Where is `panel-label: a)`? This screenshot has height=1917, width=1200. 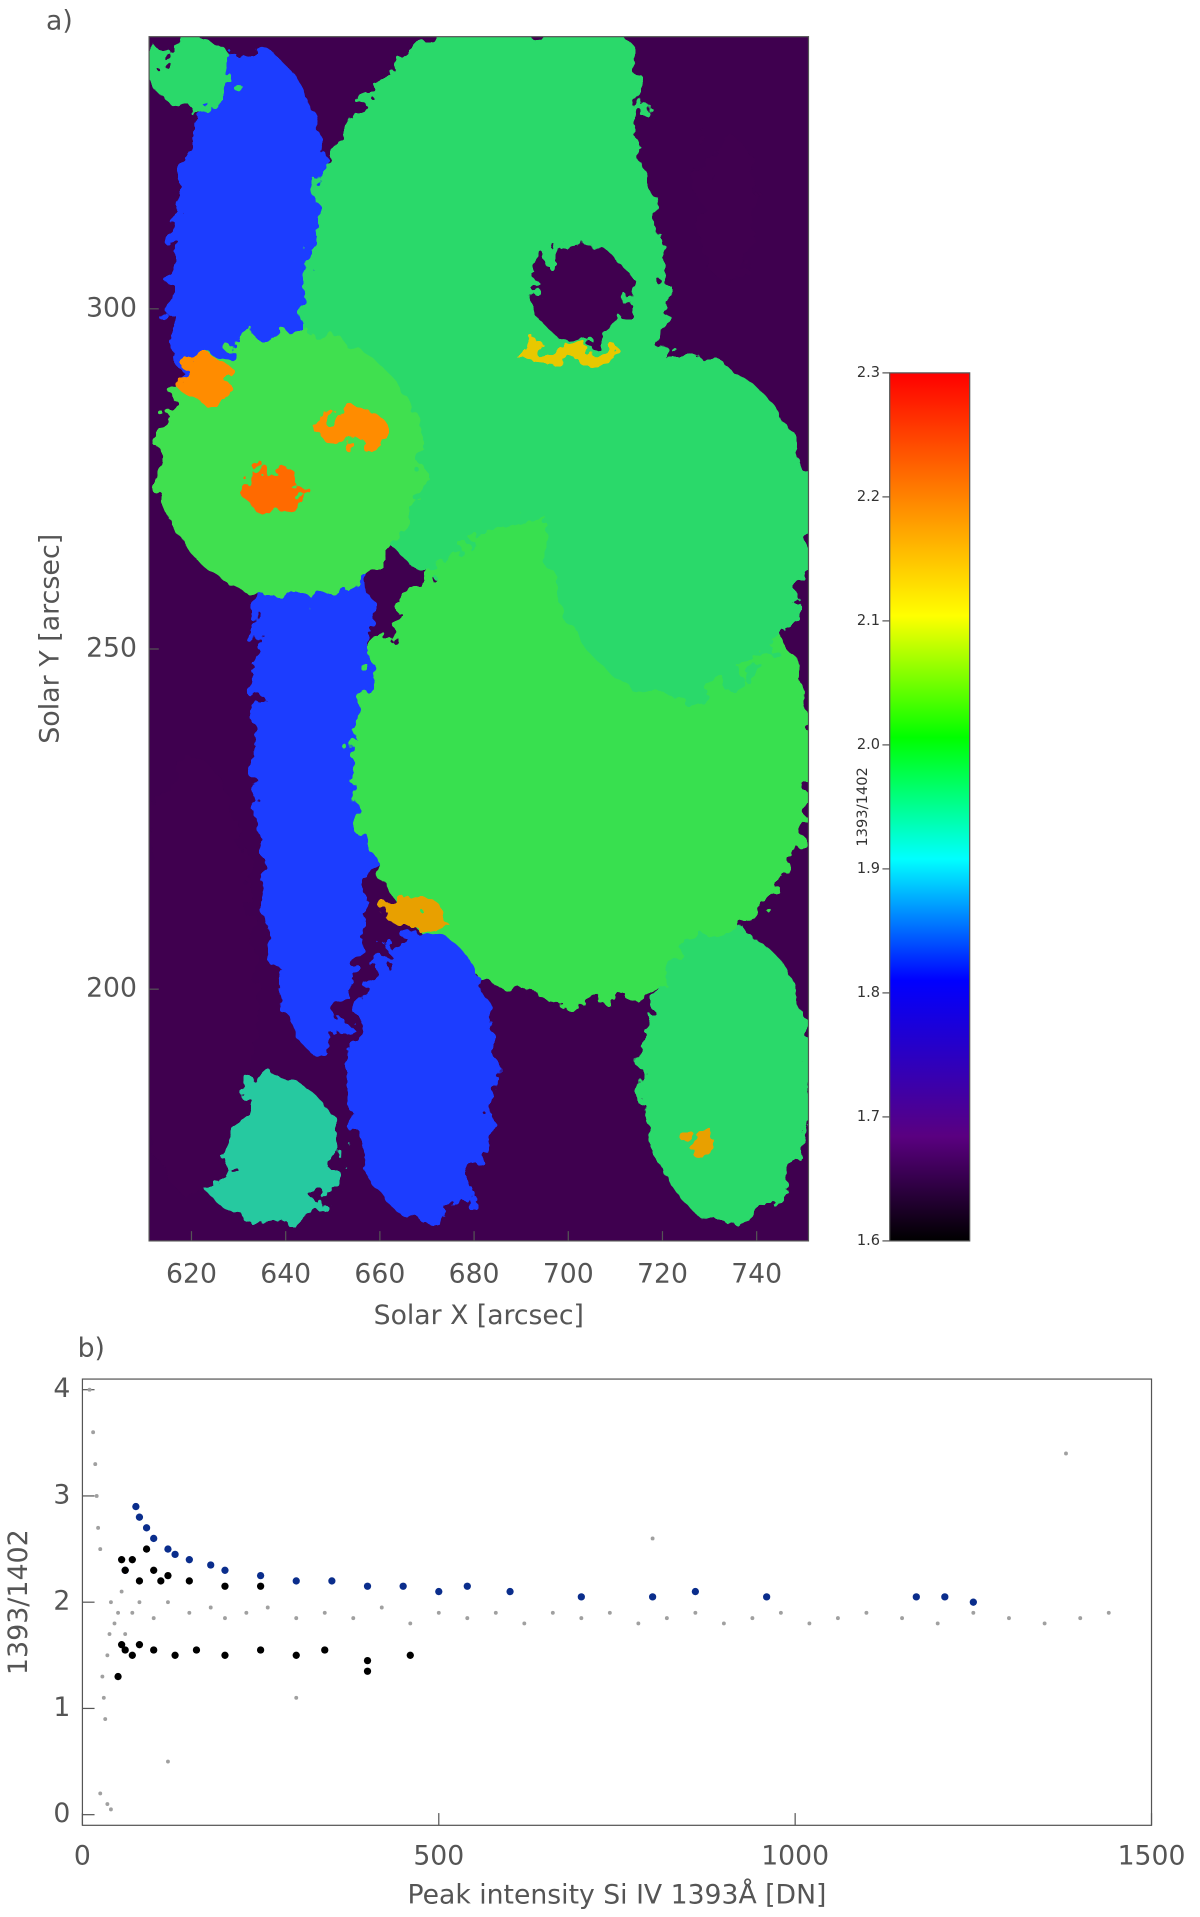 panel-label: a) is located at coordinates (59, 20).